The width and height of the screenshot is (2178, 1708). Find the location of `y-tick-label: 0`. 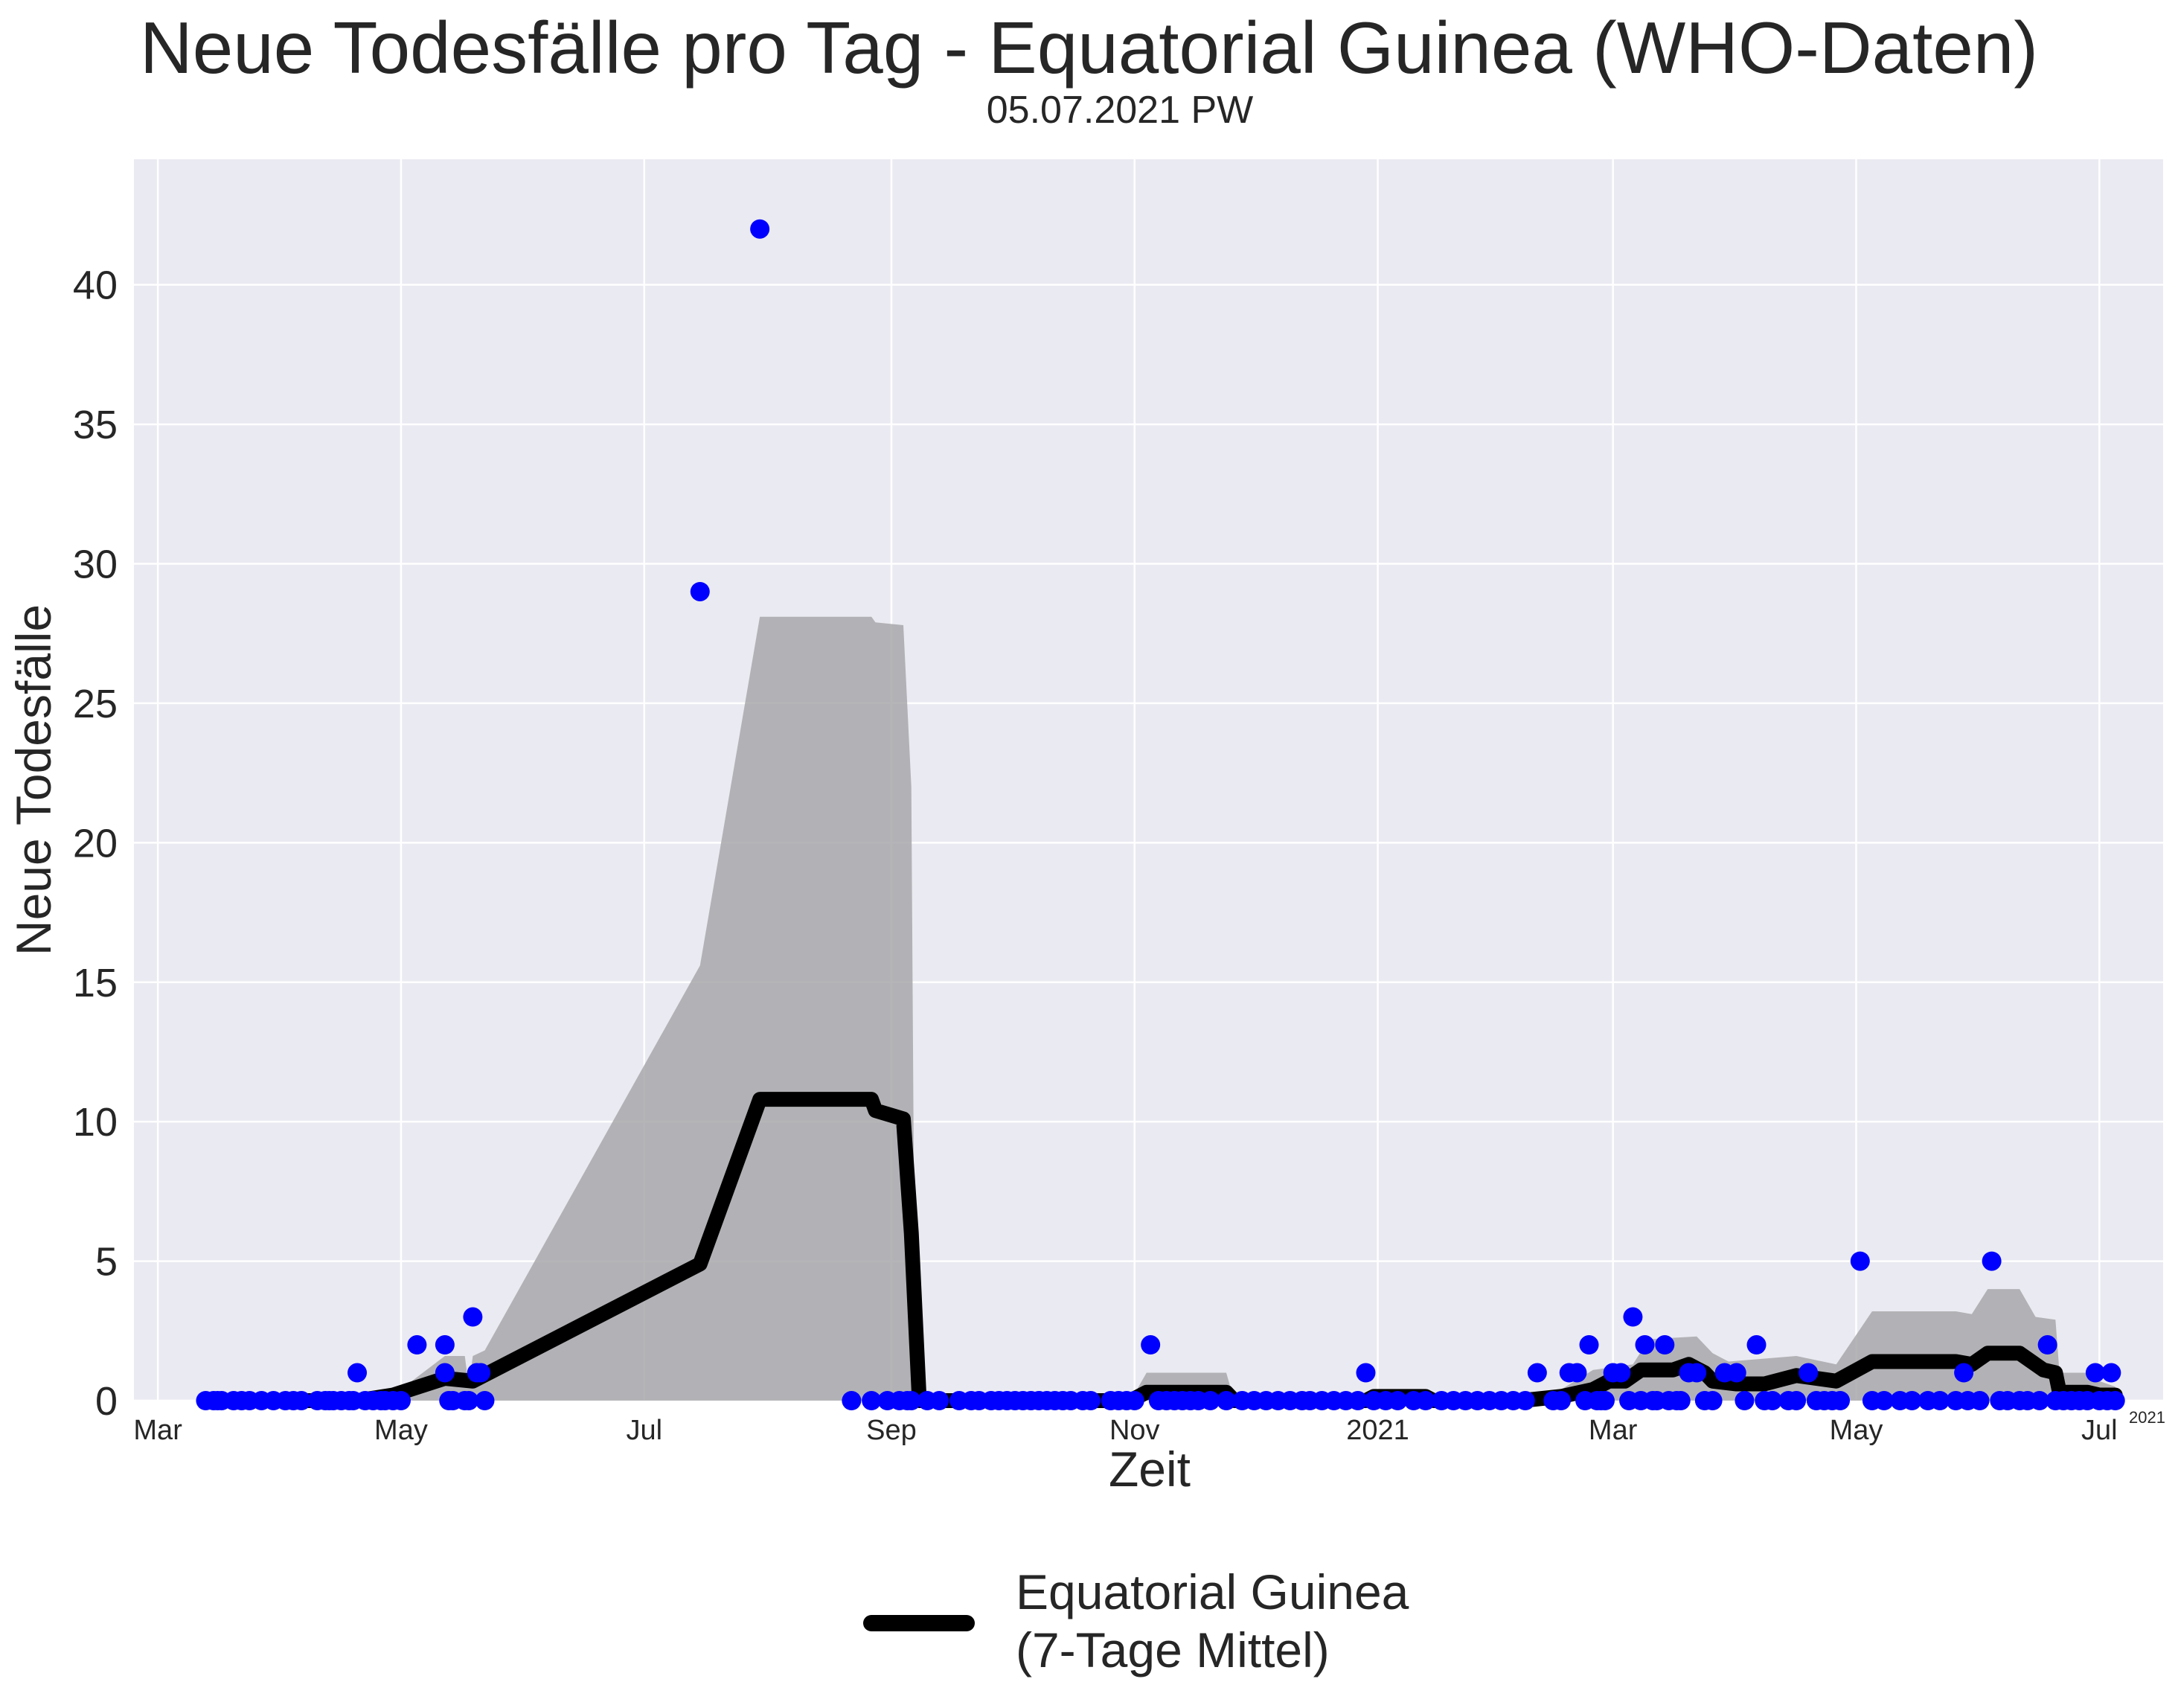

y-tick-label: 0 is located at coordinates (106, 1401).